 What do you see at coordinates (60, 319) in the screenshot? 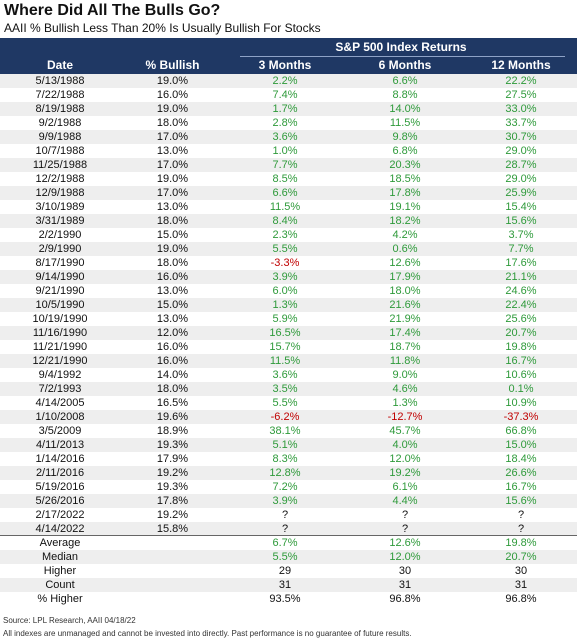
I see `cell: 10/19/1990` at bounding box center [60, 319].